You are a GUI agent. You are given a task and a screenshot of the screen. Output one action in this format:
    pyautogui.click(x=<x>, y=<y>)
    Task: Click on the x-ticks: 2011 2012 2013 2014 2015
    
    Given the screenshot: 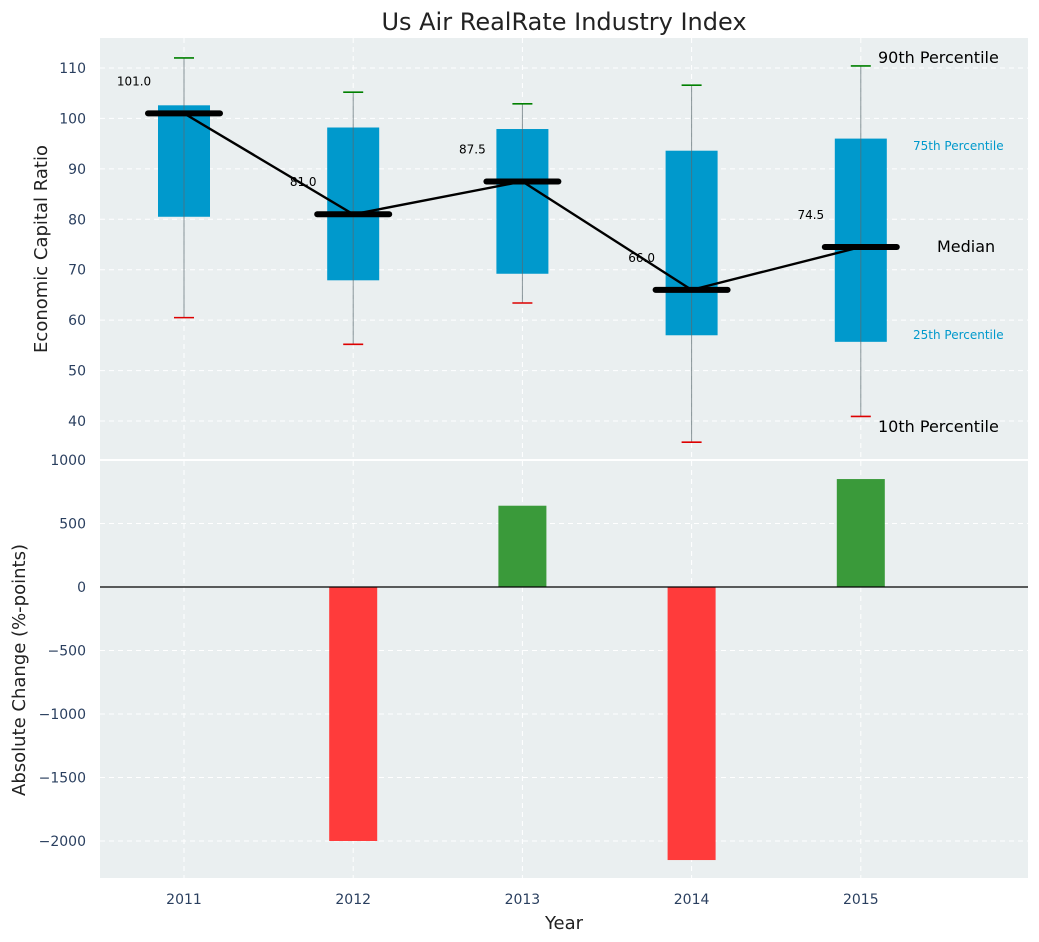 What is the action you would take?
    pyautogui.click(x=522, y=900)
    